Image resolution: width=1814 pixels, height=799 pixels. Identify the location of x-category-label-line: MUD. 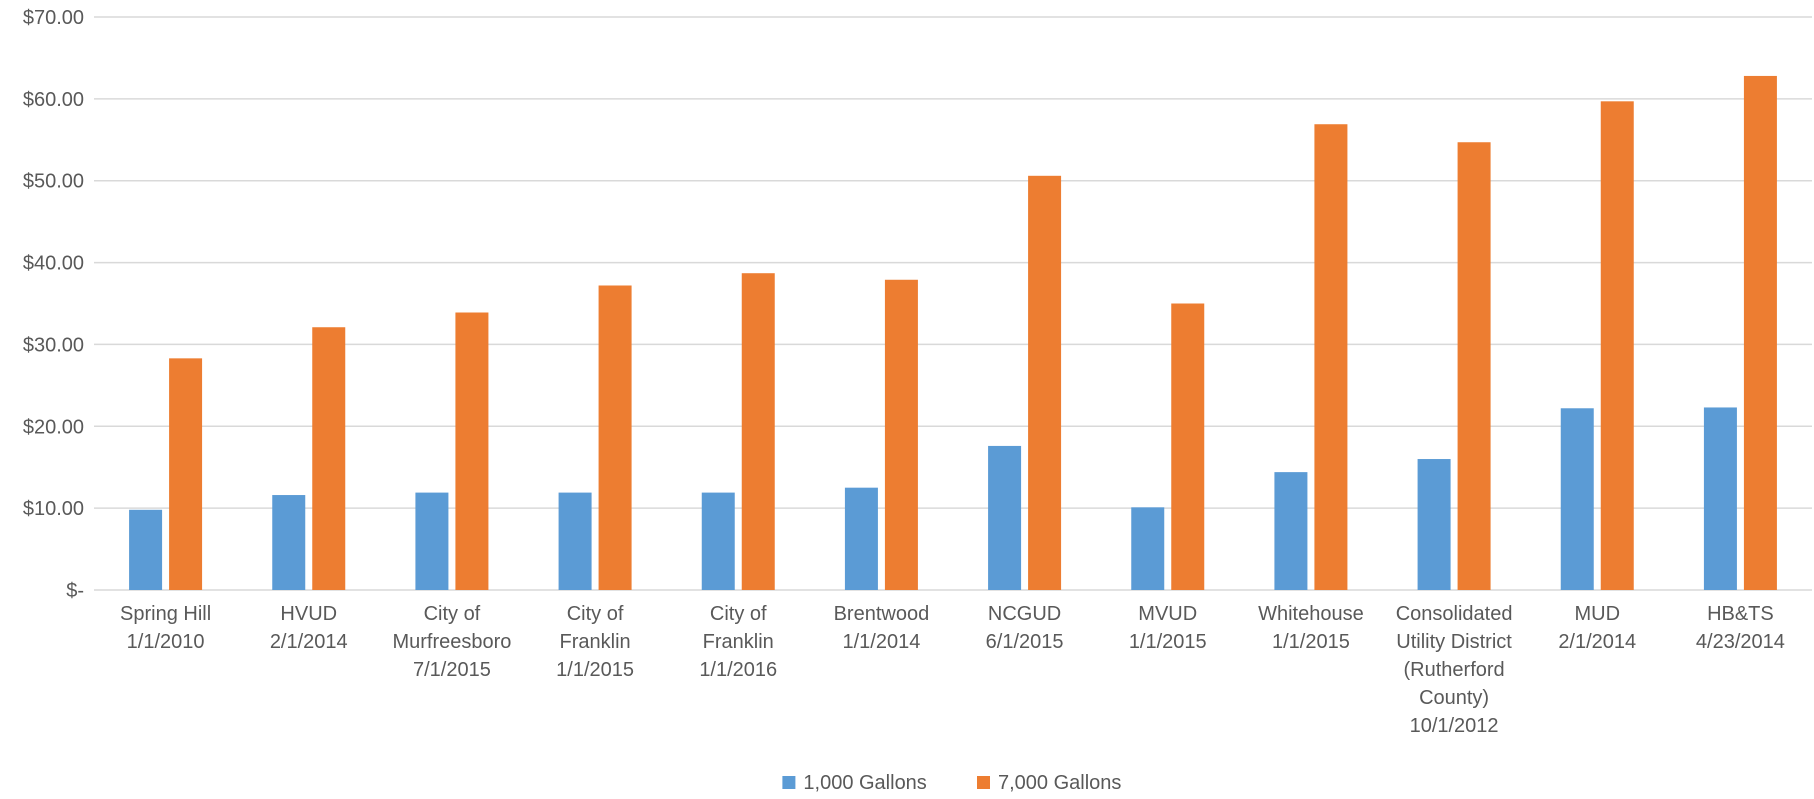
(1597, 614).